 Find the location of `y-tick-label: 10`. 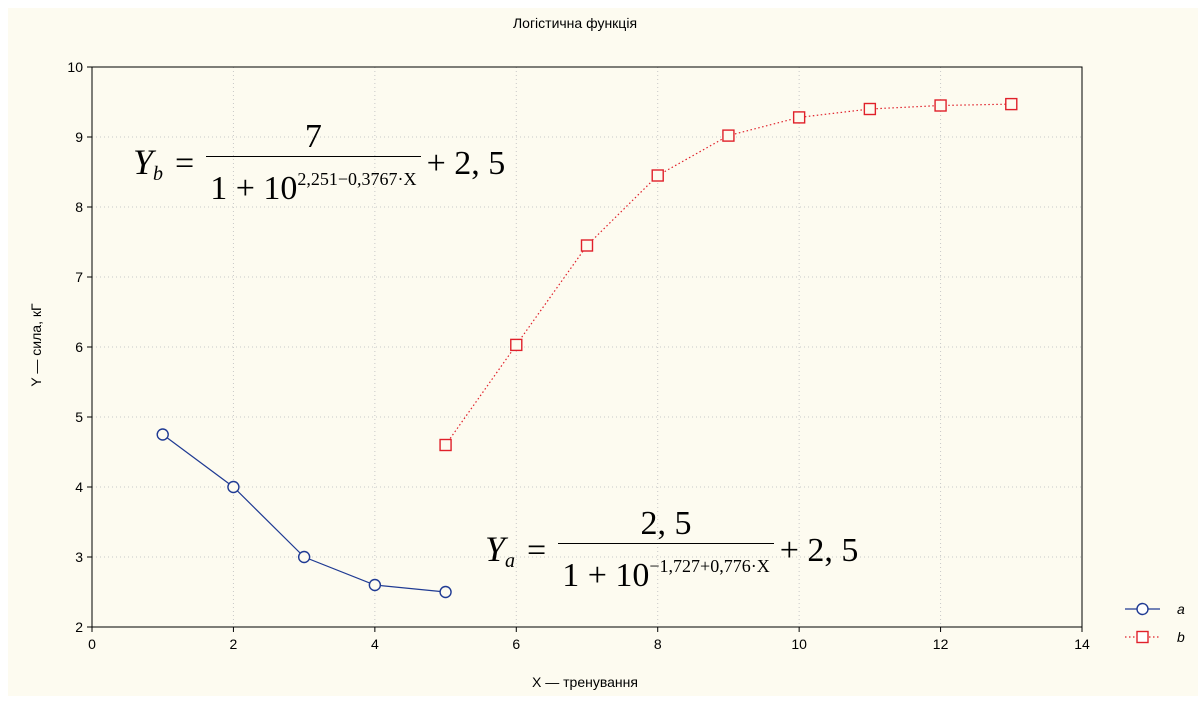

y-tick-label: 10 is located at coordinates (75, 67).